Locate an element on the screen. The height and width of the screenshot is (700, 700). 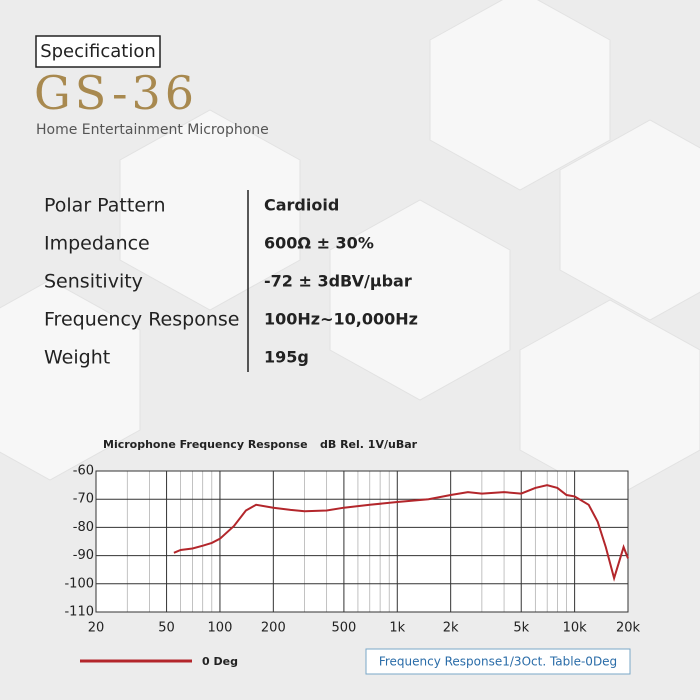
spec-label: Impedance is located at coordinates (97, 244).